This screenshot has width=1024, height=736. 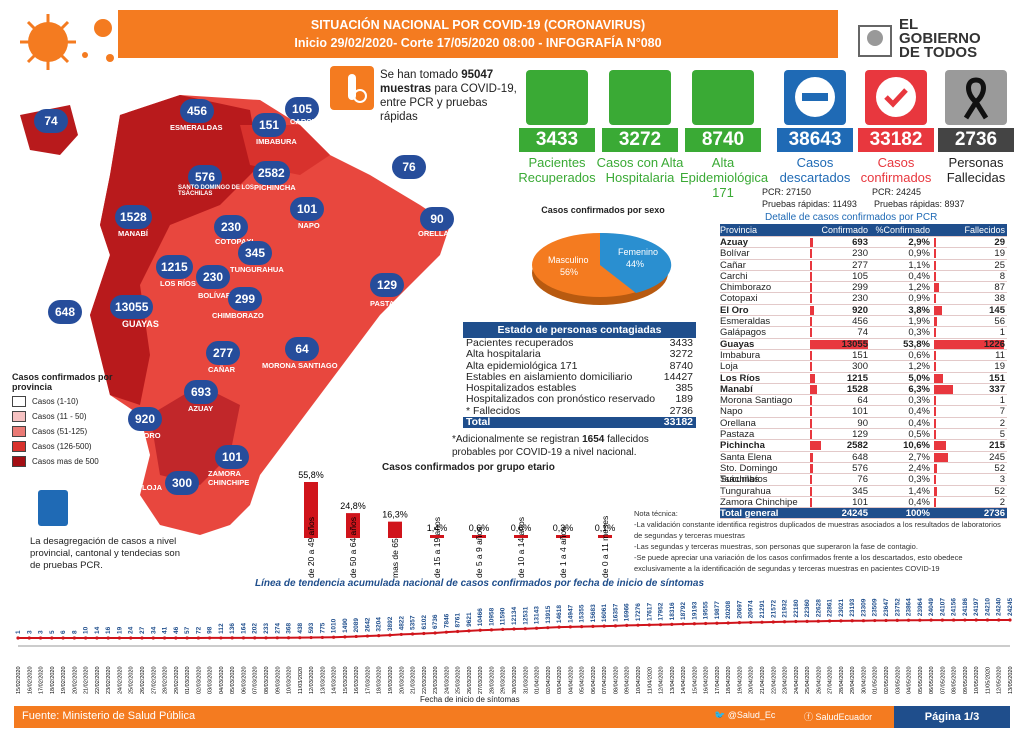 I want to click on trend-date-label: 26/04/2020, so click(x=819, y=680).